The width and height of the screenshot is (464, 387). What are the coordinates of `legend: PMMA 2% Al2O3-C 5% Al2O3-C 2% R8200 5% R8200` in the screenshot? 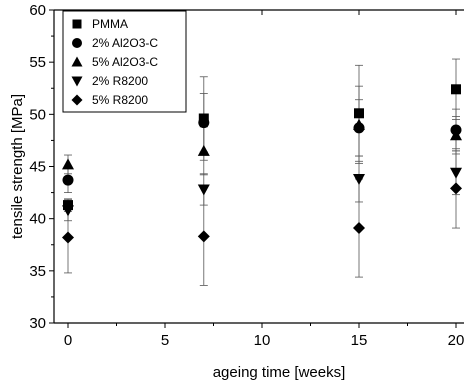 It's located at (124, 61).